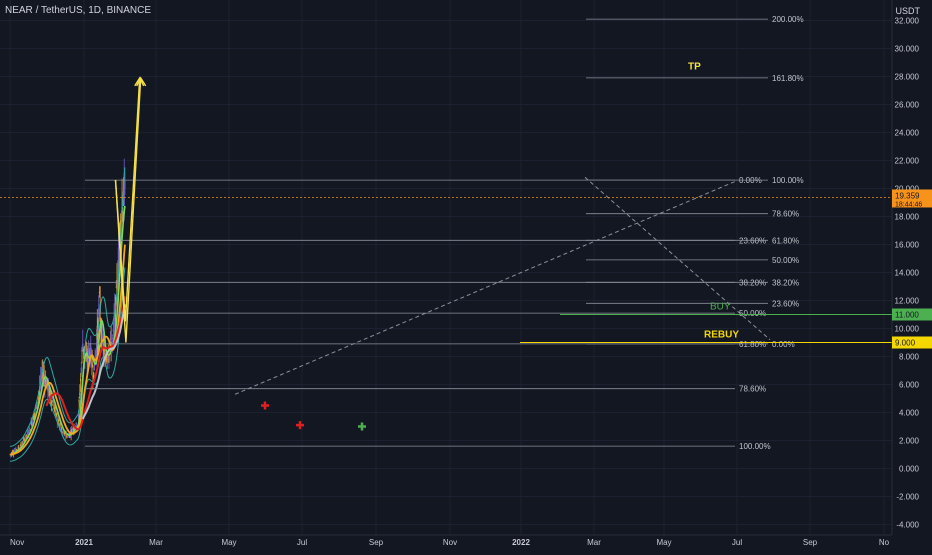 The height and width of the screenshot is (555, 932). What do you see at coordinates (721, 335) in the screenshot?
I see `rebuy-label: REBUY` at bounding box center [721, 335].